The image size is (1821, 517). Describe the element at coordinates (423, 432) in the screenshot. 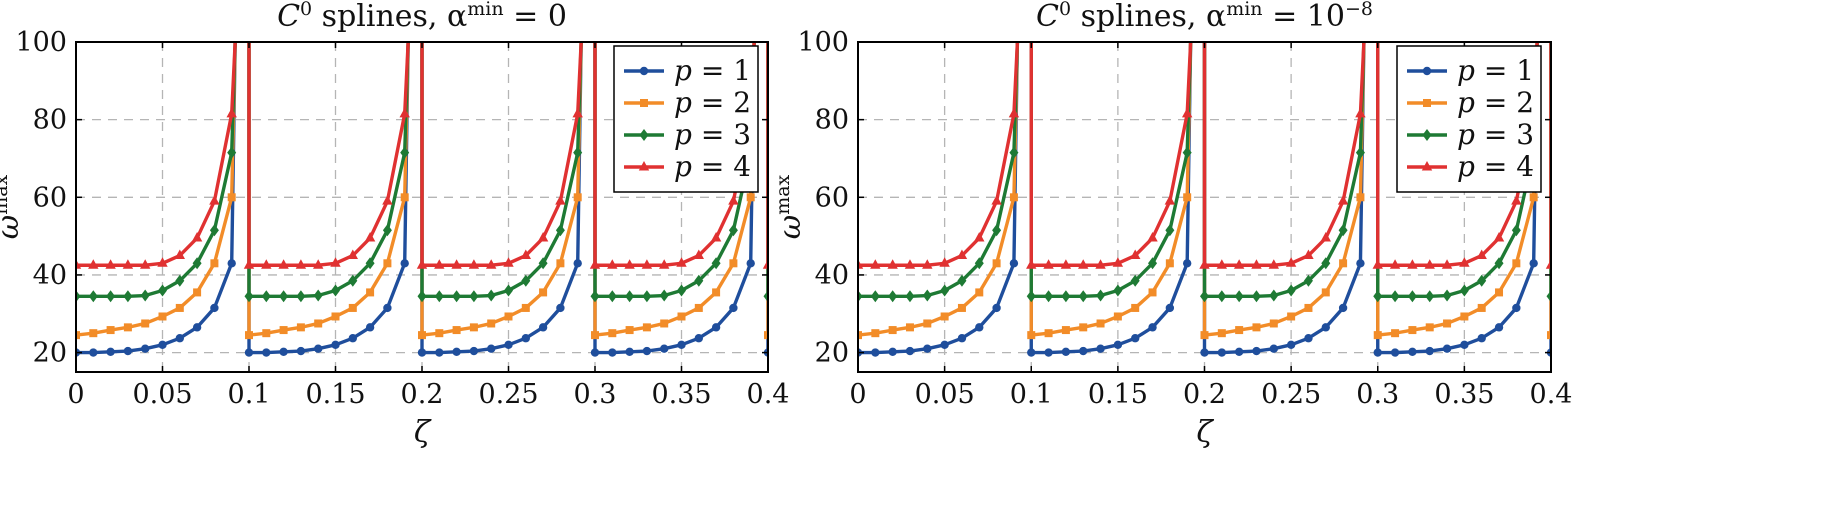

I see `x-axis-label: ζ` at that location.